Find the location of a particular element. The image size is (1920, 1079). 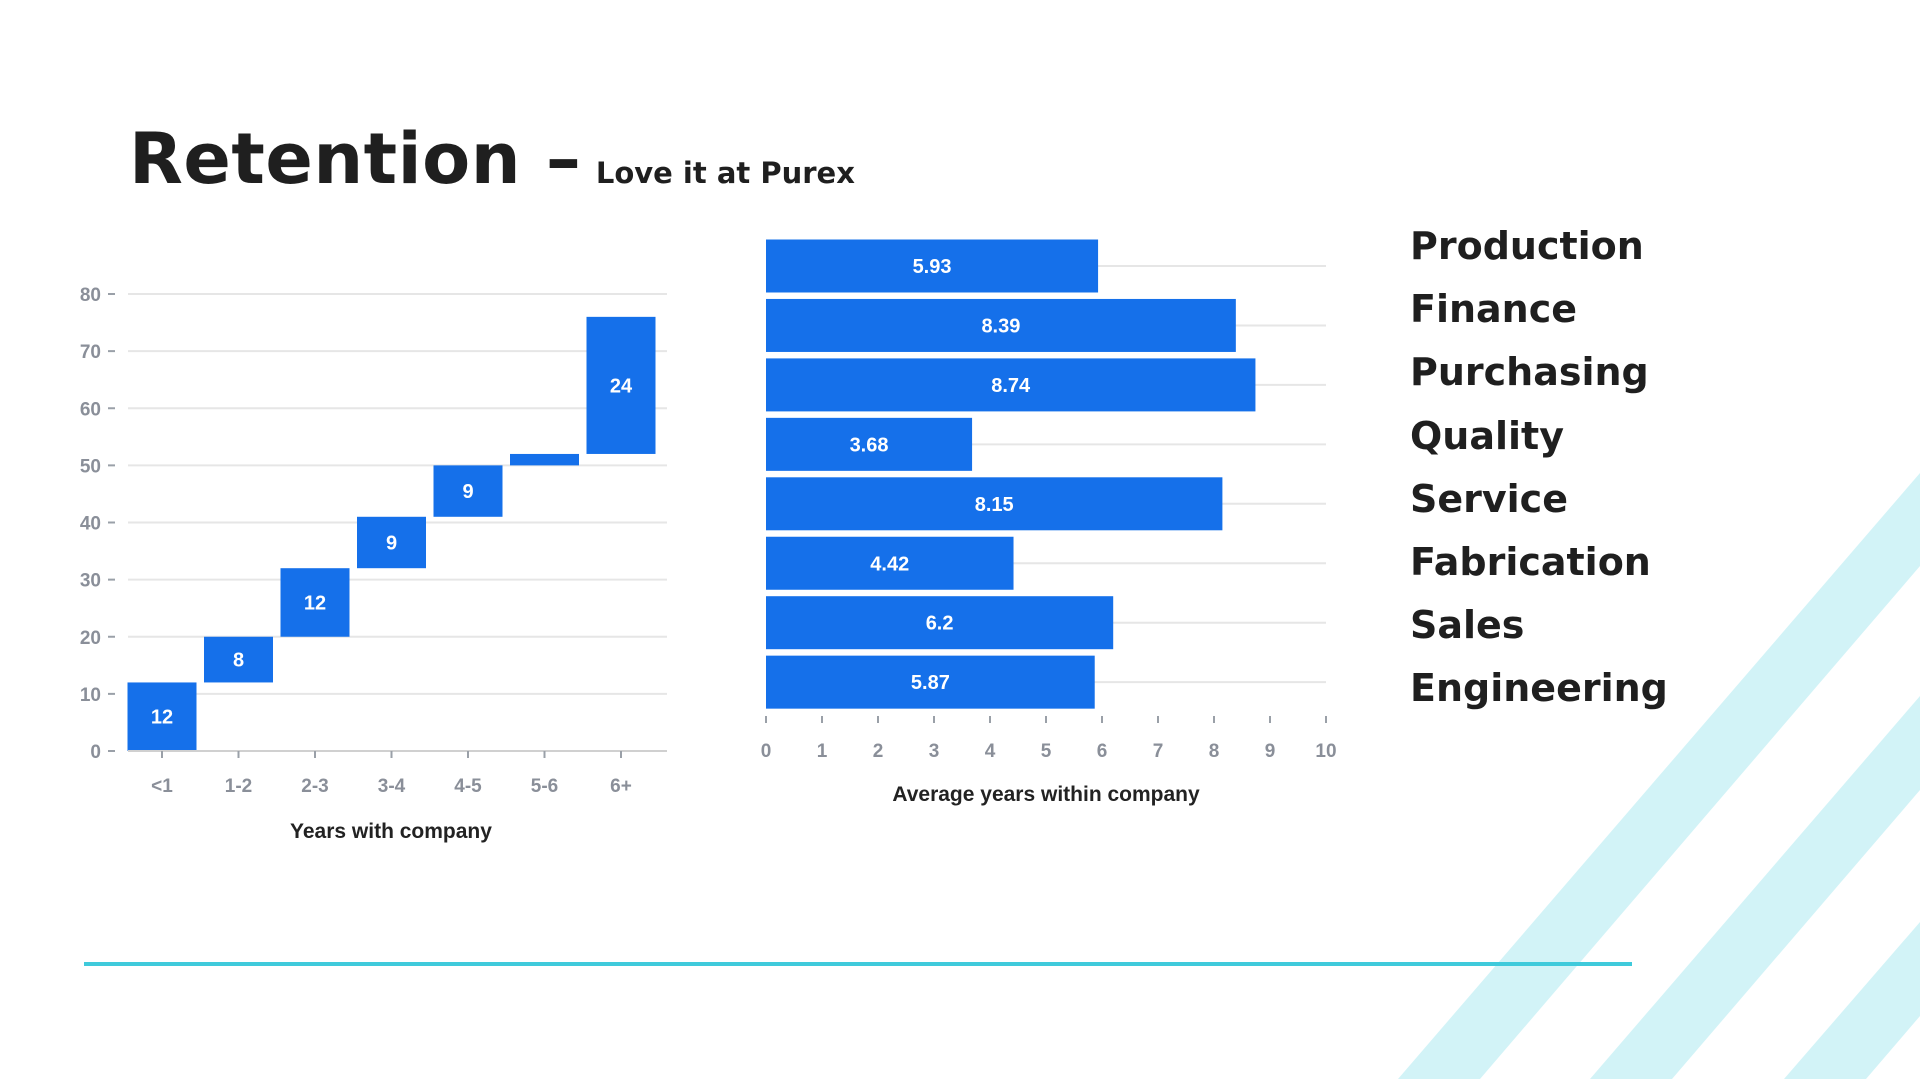

y-tick-label: 50 is located at coordinates (90, 466).